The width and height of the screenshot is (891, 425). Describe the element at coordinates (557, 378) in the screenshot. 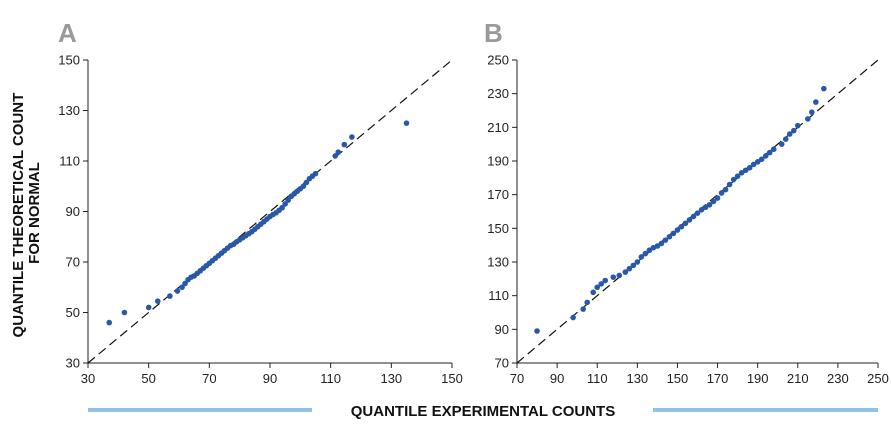

I see `panel-b-x-tick-label: 90` at that location.